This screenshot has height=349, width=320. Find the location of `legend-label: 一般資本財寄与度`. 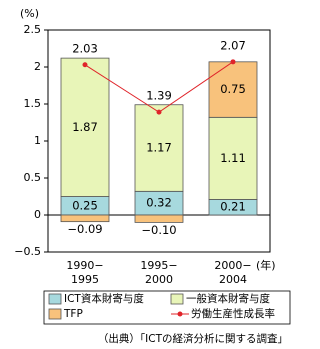

legend-label: 一般資本財寄与度 is located at coordinates (228, 298).